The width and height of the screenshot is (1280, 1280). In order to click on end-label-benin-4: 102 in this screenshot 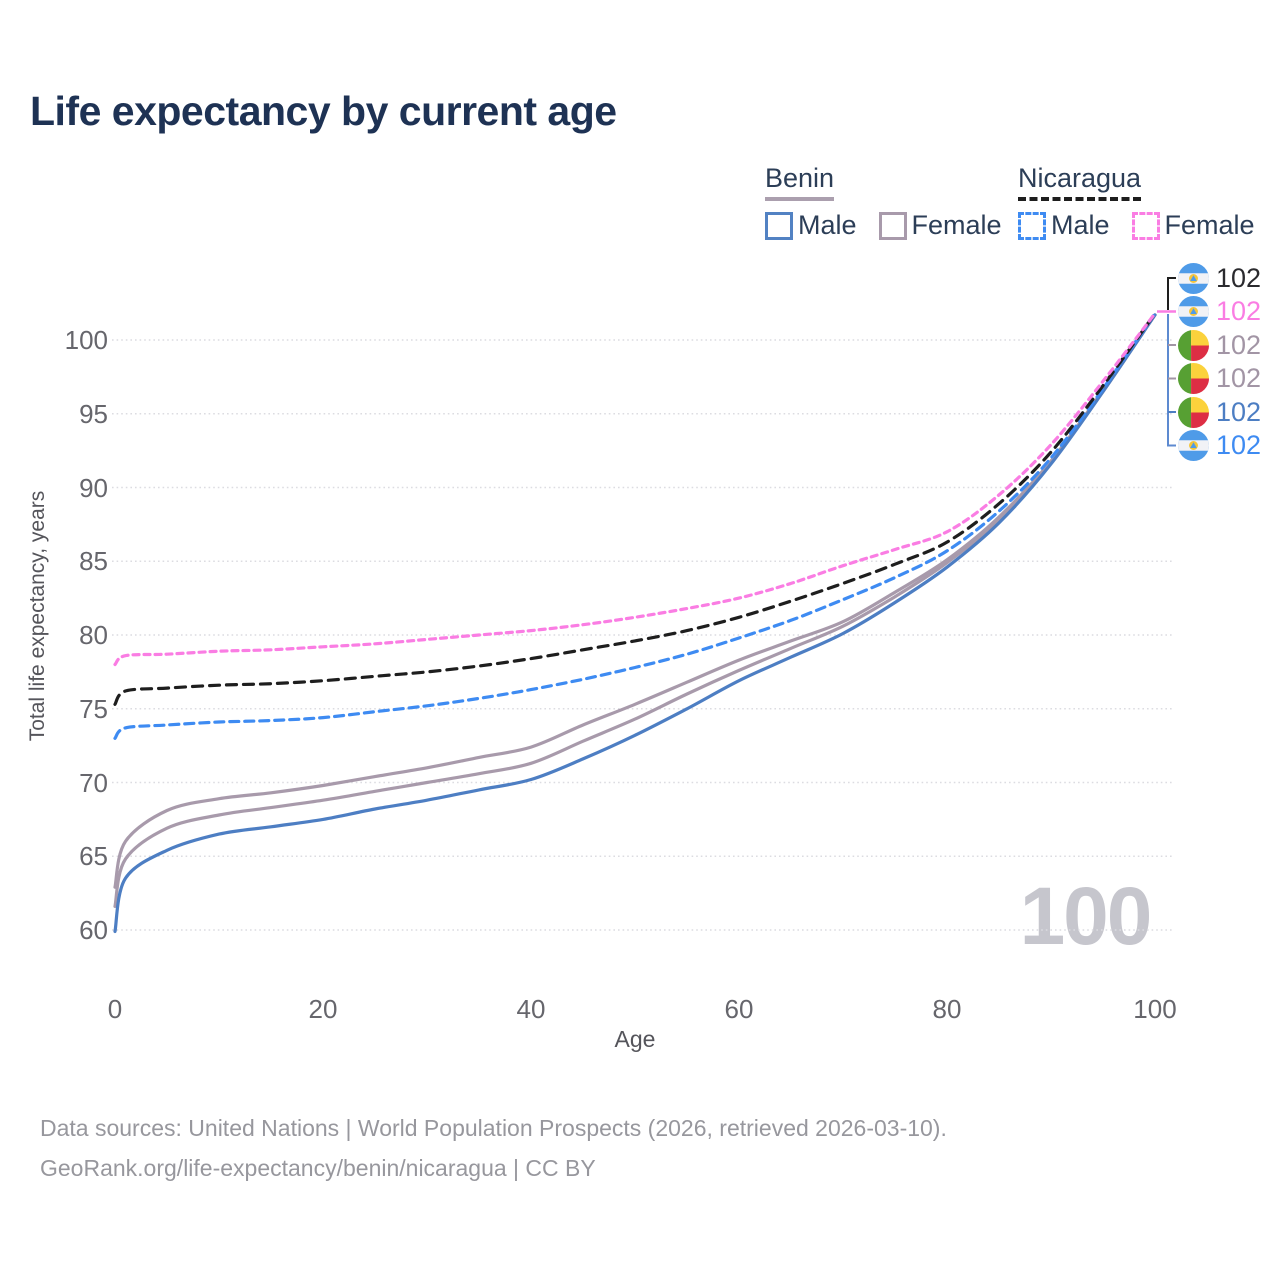, I will do `click(1219, 412)`.